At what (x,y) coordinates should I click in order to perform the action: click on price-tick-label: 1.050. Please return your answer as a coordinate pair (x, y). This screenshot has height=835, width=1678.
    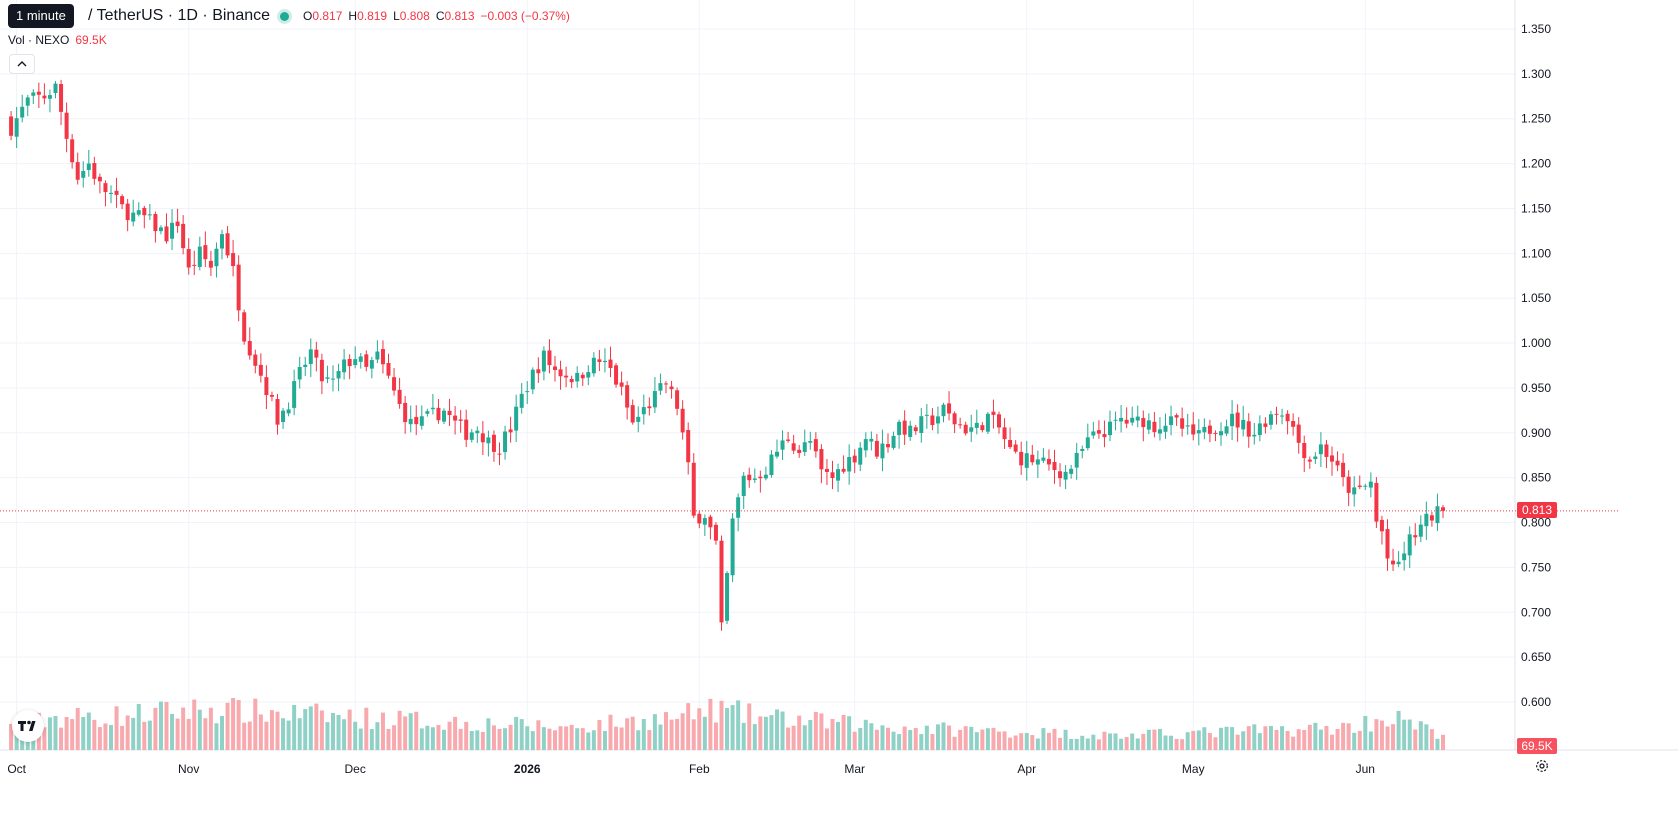
    Looking at the image, I should click on (1536, 298).